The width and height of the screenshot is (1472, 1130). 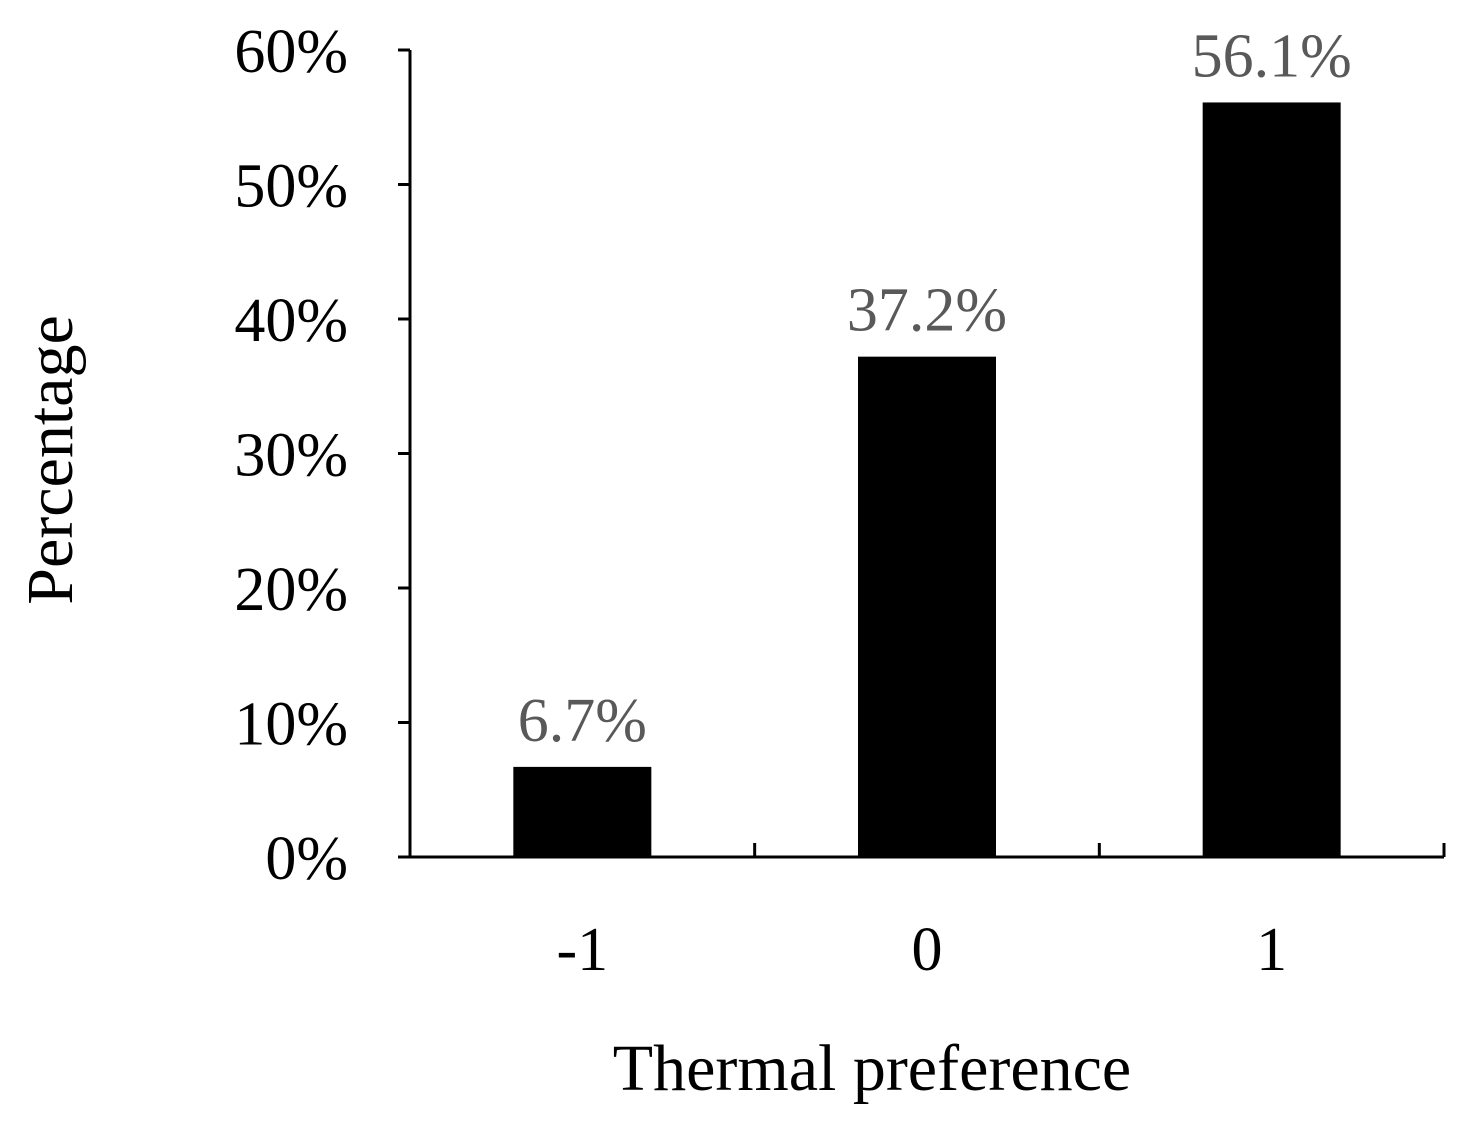 What do you see at coordinates (50, 460) in the screenshot?
I see `y-axis-title: Percentage` at bounding box center [50, 460].